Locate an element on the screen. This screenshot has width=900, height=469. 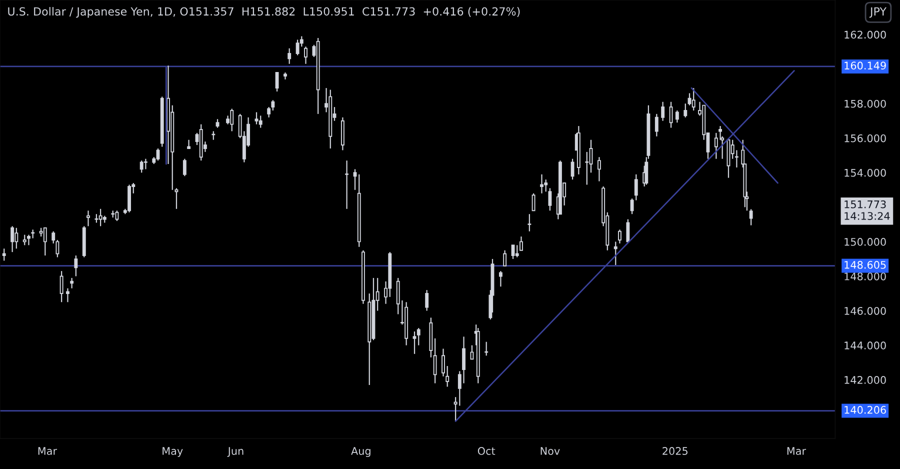
y-tick-label: 154.000 is located at coordinates (865, 172).